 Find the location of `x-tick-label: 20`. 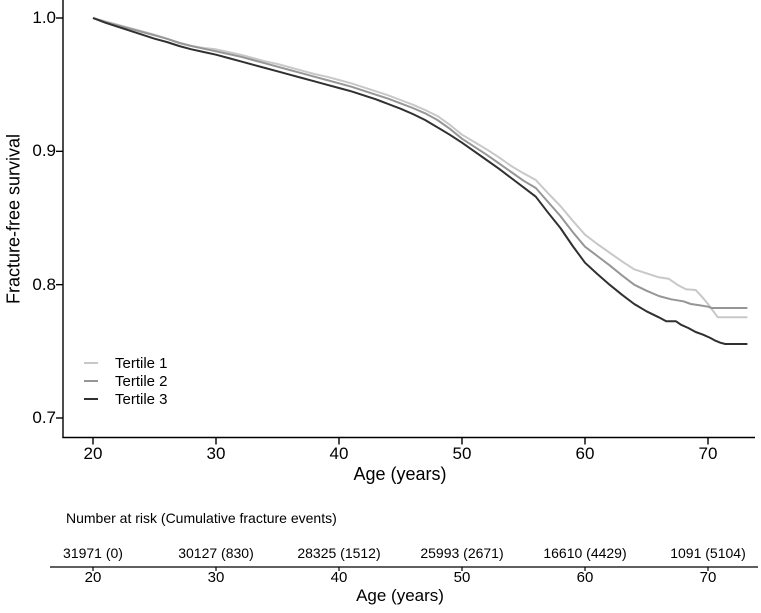

x-tick-label: 20 is located at coordinates (93, 453).